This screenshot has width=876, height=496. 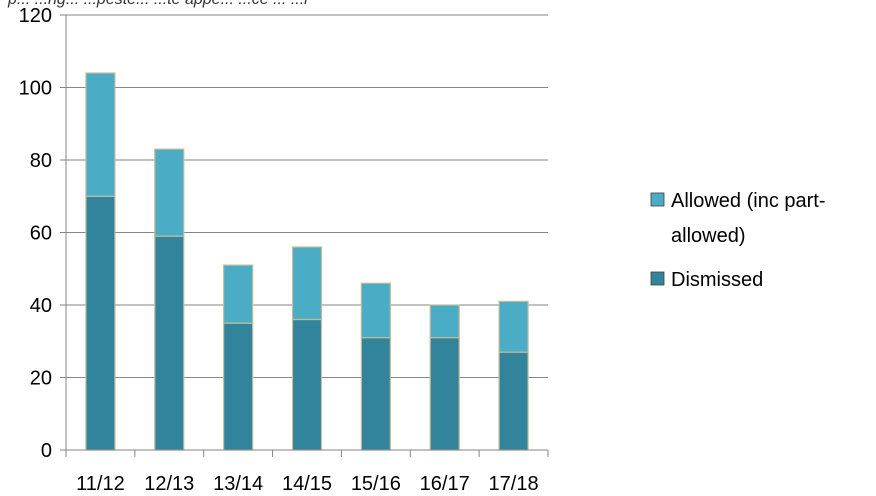 I want to click on x-tick-label: 12/13, so click(x=169, y=484).